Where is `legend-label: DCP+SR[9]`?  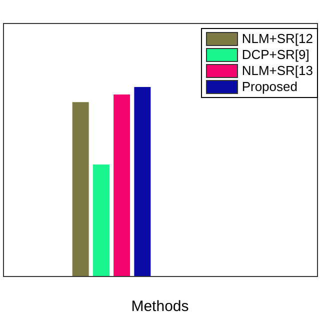 legend-label: DCP+SR[9] is located at coordinates (276, 55).